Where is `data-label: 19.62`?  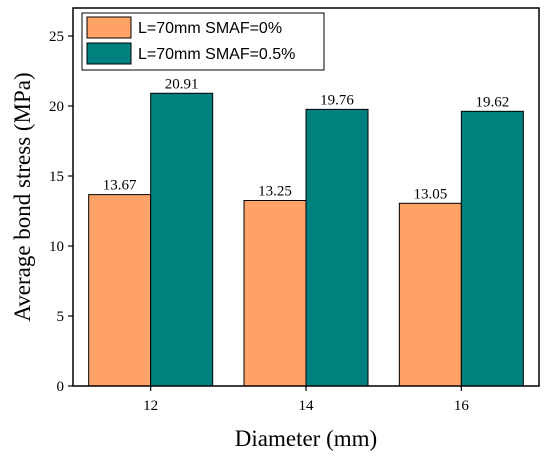 data-label: 19.62 is located at coordinates (492, 102).